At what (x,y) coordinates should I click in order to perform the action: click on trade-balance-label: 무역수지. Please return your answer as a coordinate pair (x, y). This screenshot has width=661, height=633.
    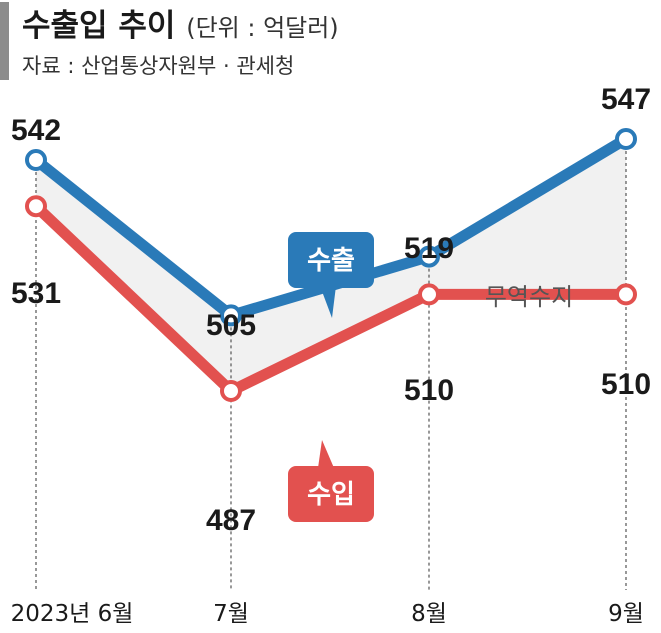
    Looking at the image, I should click on (529, 297).